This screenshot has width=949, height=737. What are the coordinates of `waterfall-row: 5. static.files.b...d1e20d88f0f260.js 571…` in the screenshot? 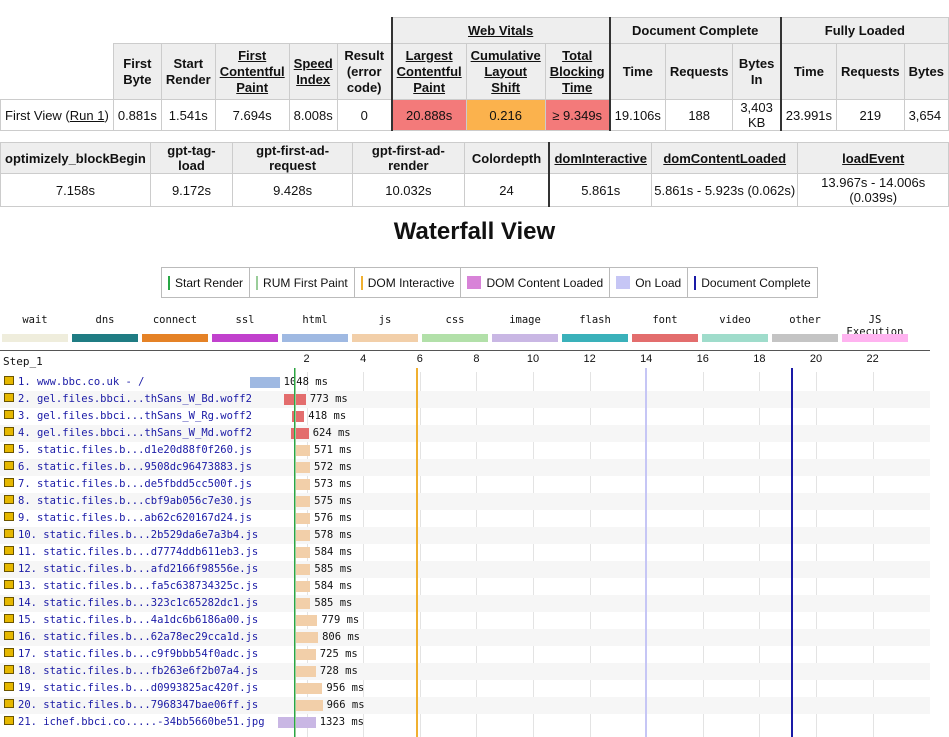 It's located at (465, 450).